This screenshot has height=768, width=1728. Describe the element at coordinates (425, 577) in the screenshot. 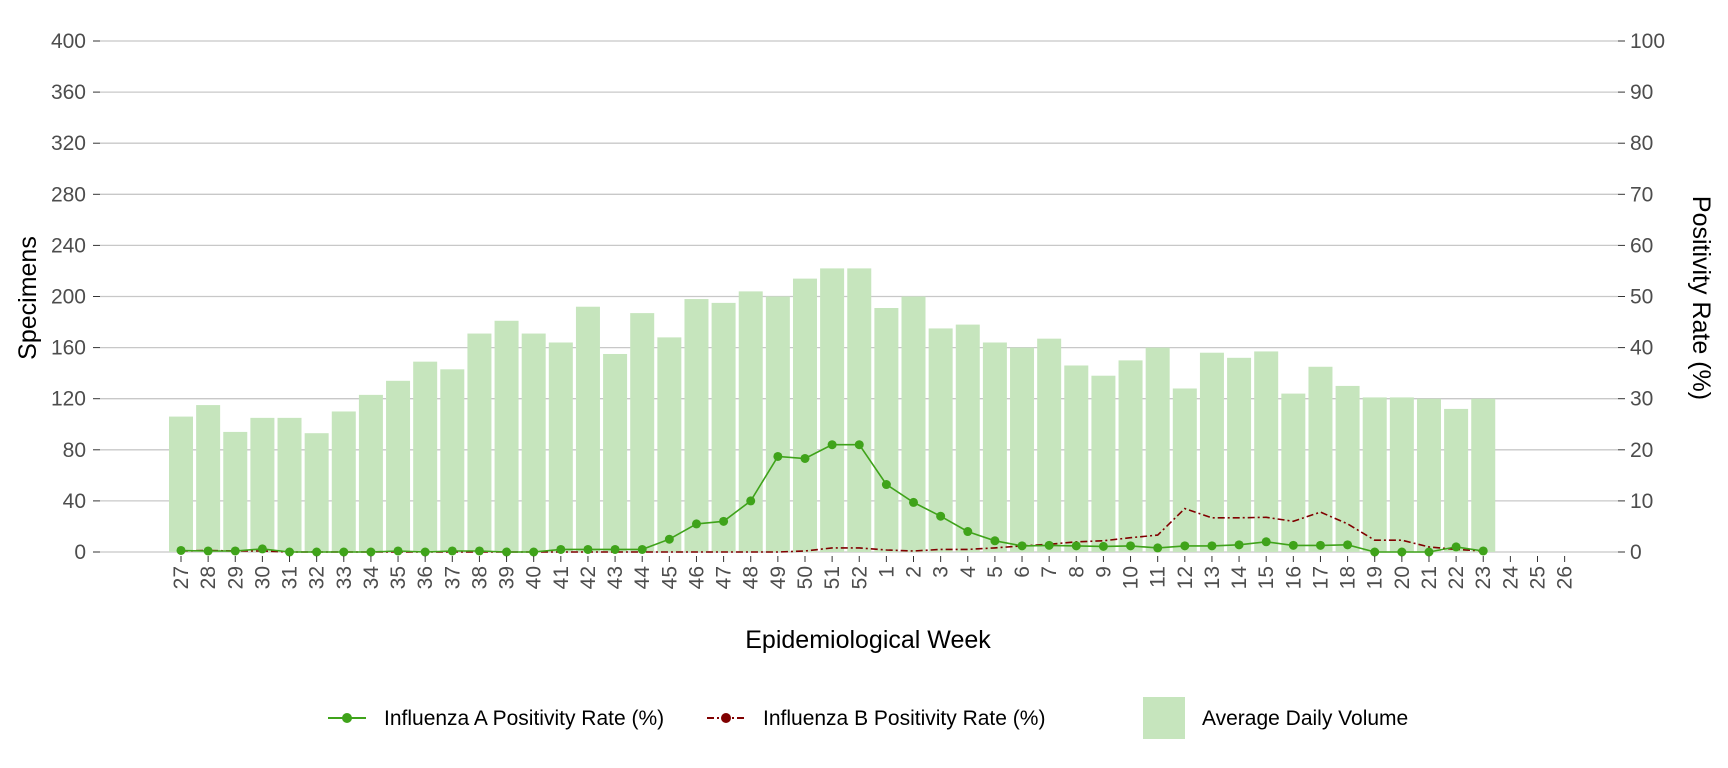

I see `x-tick-label: 36` at that location.